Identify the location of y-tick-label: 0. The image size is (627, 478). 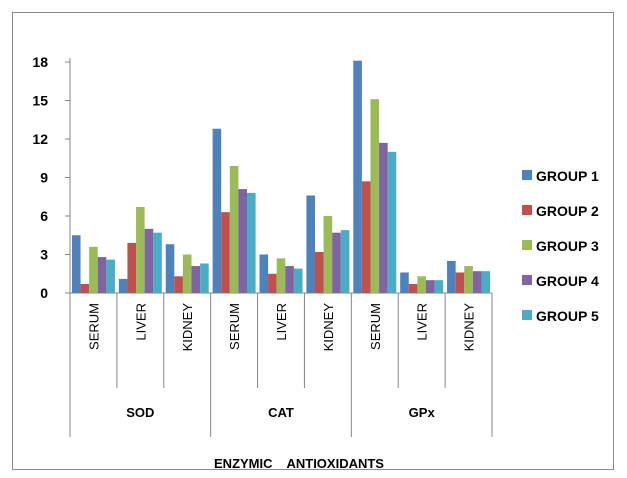
(44, 293).